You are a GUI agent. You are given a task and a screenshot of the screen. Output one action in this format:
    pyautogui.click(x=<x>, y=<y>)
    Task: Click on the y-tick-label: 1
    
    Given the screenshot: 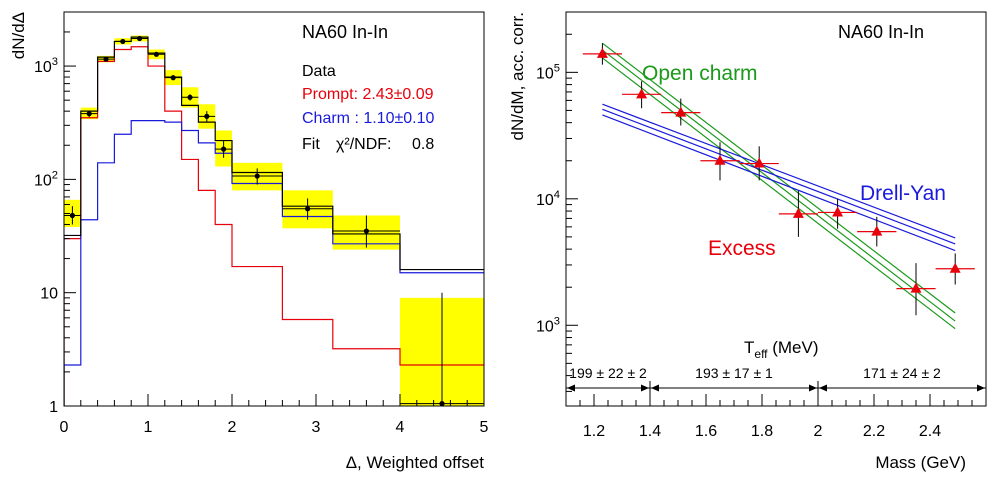 What is the action you would take?
    pyautogui.click(x=53, y=407)
    